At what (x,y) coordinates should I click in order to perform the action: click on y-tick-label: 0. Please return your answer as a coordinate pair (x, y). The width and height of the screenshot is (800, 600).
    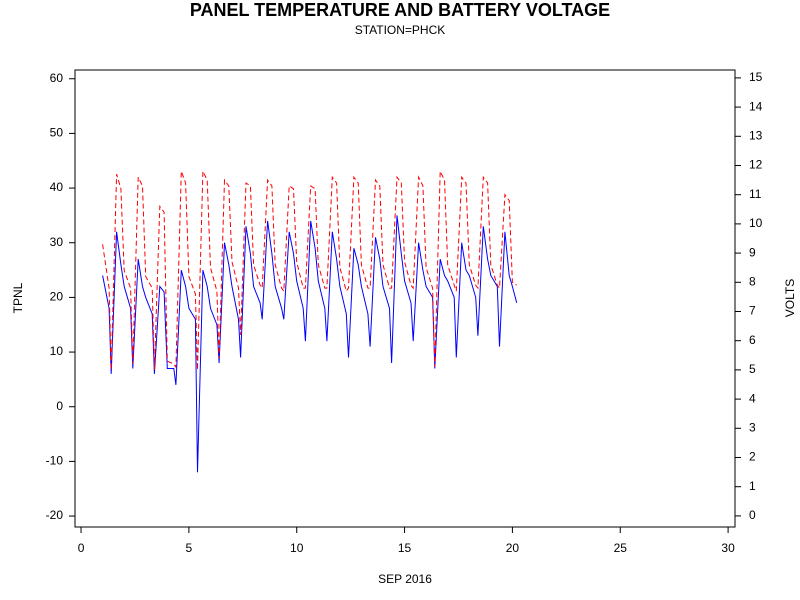
    Looking at the image, I should click on (59, 406).